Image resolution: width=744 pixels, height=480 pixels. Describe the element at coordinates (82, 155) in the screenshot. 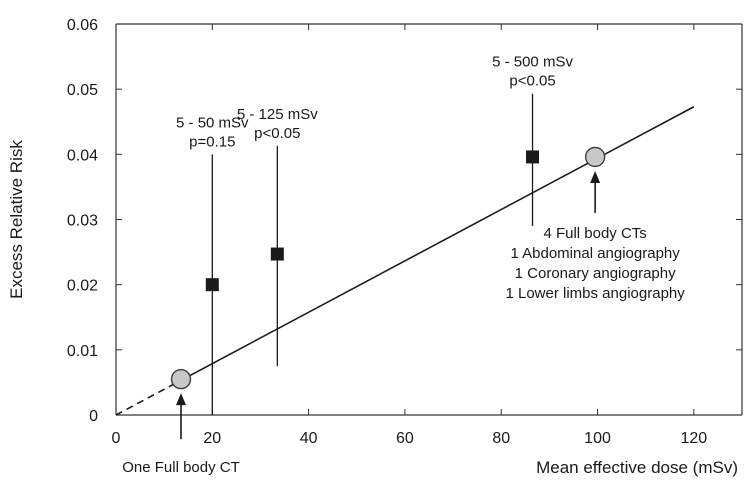

I see `y-tick-label: 0.04` at that location.